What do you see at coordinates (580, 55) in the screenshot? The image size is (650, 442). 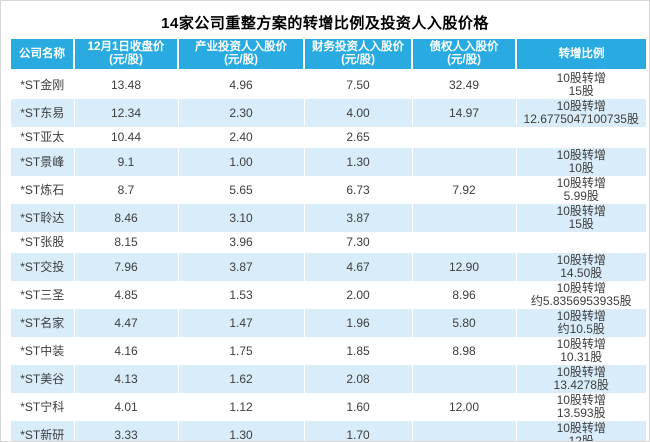 I see `column-header-conversion-ratio: 转增比例` at bounding box center [580, 55].